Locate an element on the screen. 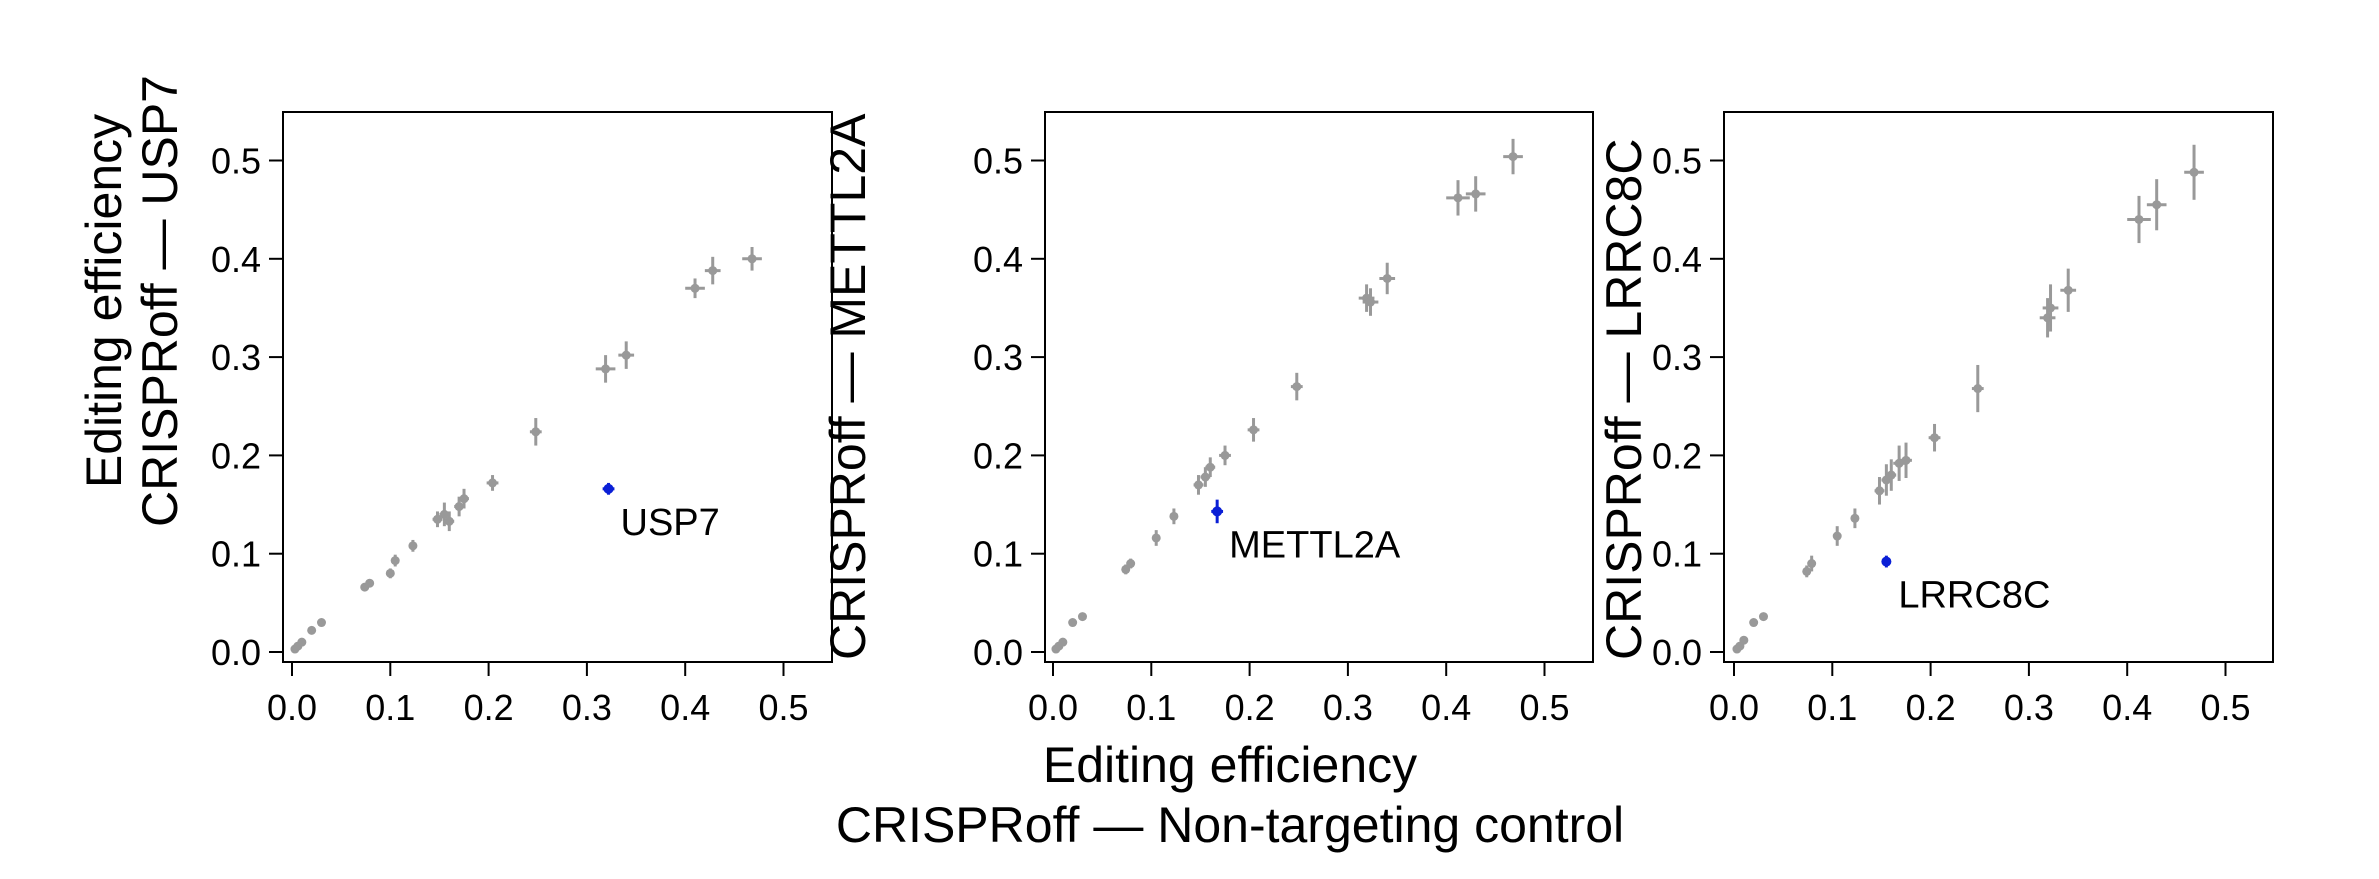 This screenshot has width=2379, height=879. highlight-label: LRRC8C is located at coordinates (1974, 596).